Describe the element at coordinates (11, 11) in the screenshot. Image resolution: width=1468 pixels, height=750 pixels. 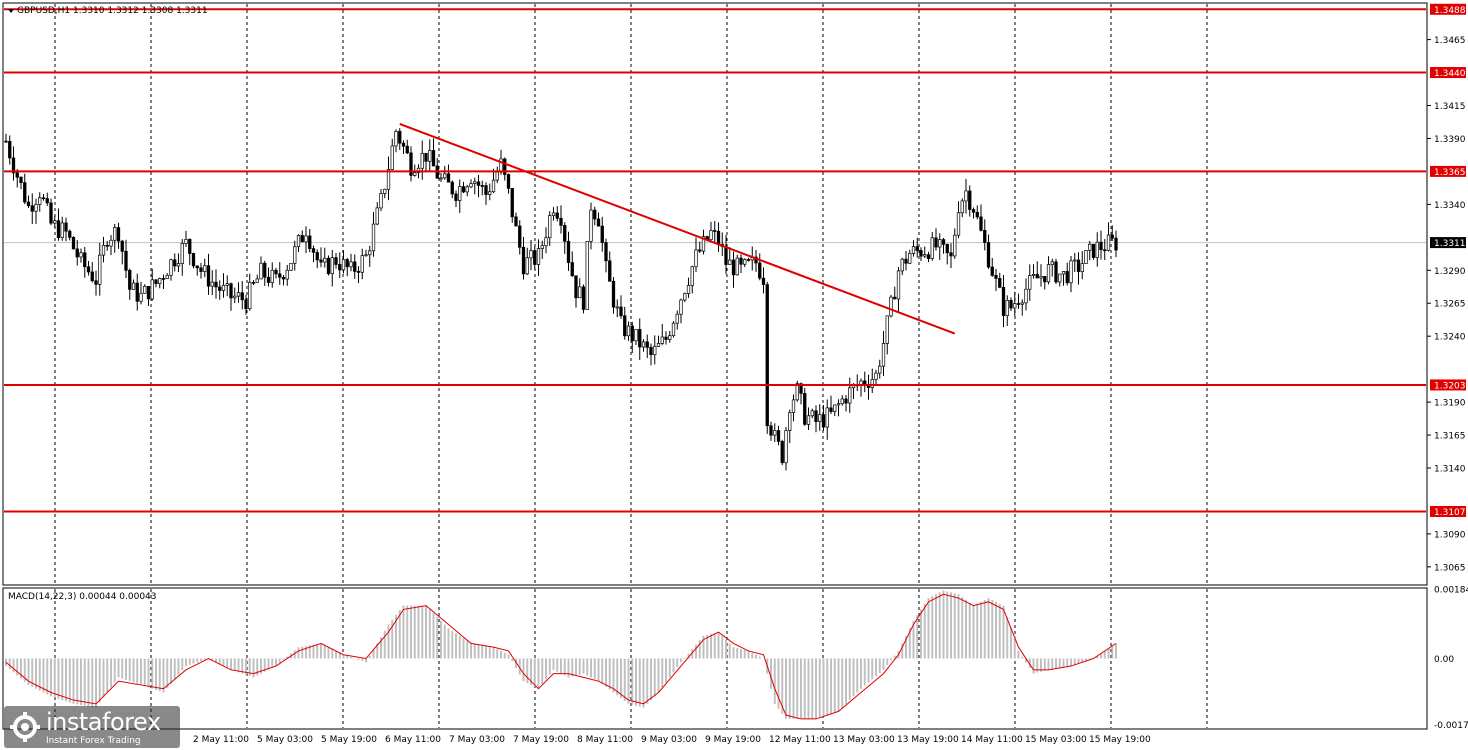
I see `dropdown-triangle-icon` at that location.